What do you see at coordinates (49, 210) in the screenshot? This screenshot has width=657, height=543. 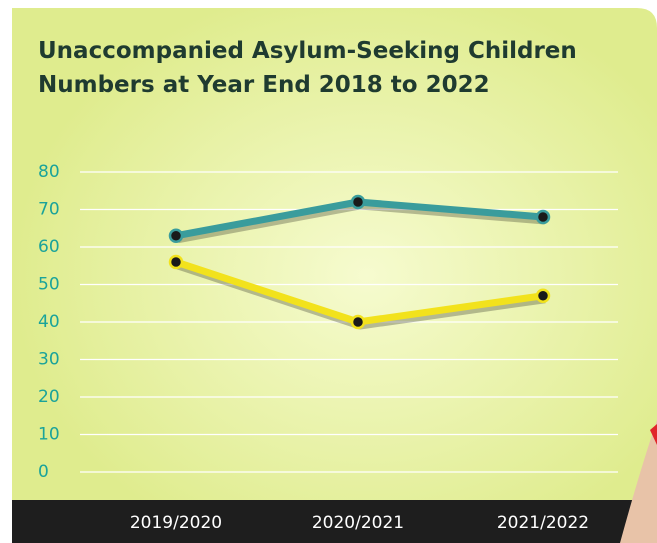 I see `y-tick-label: 70` at bounding box center [49, 210].